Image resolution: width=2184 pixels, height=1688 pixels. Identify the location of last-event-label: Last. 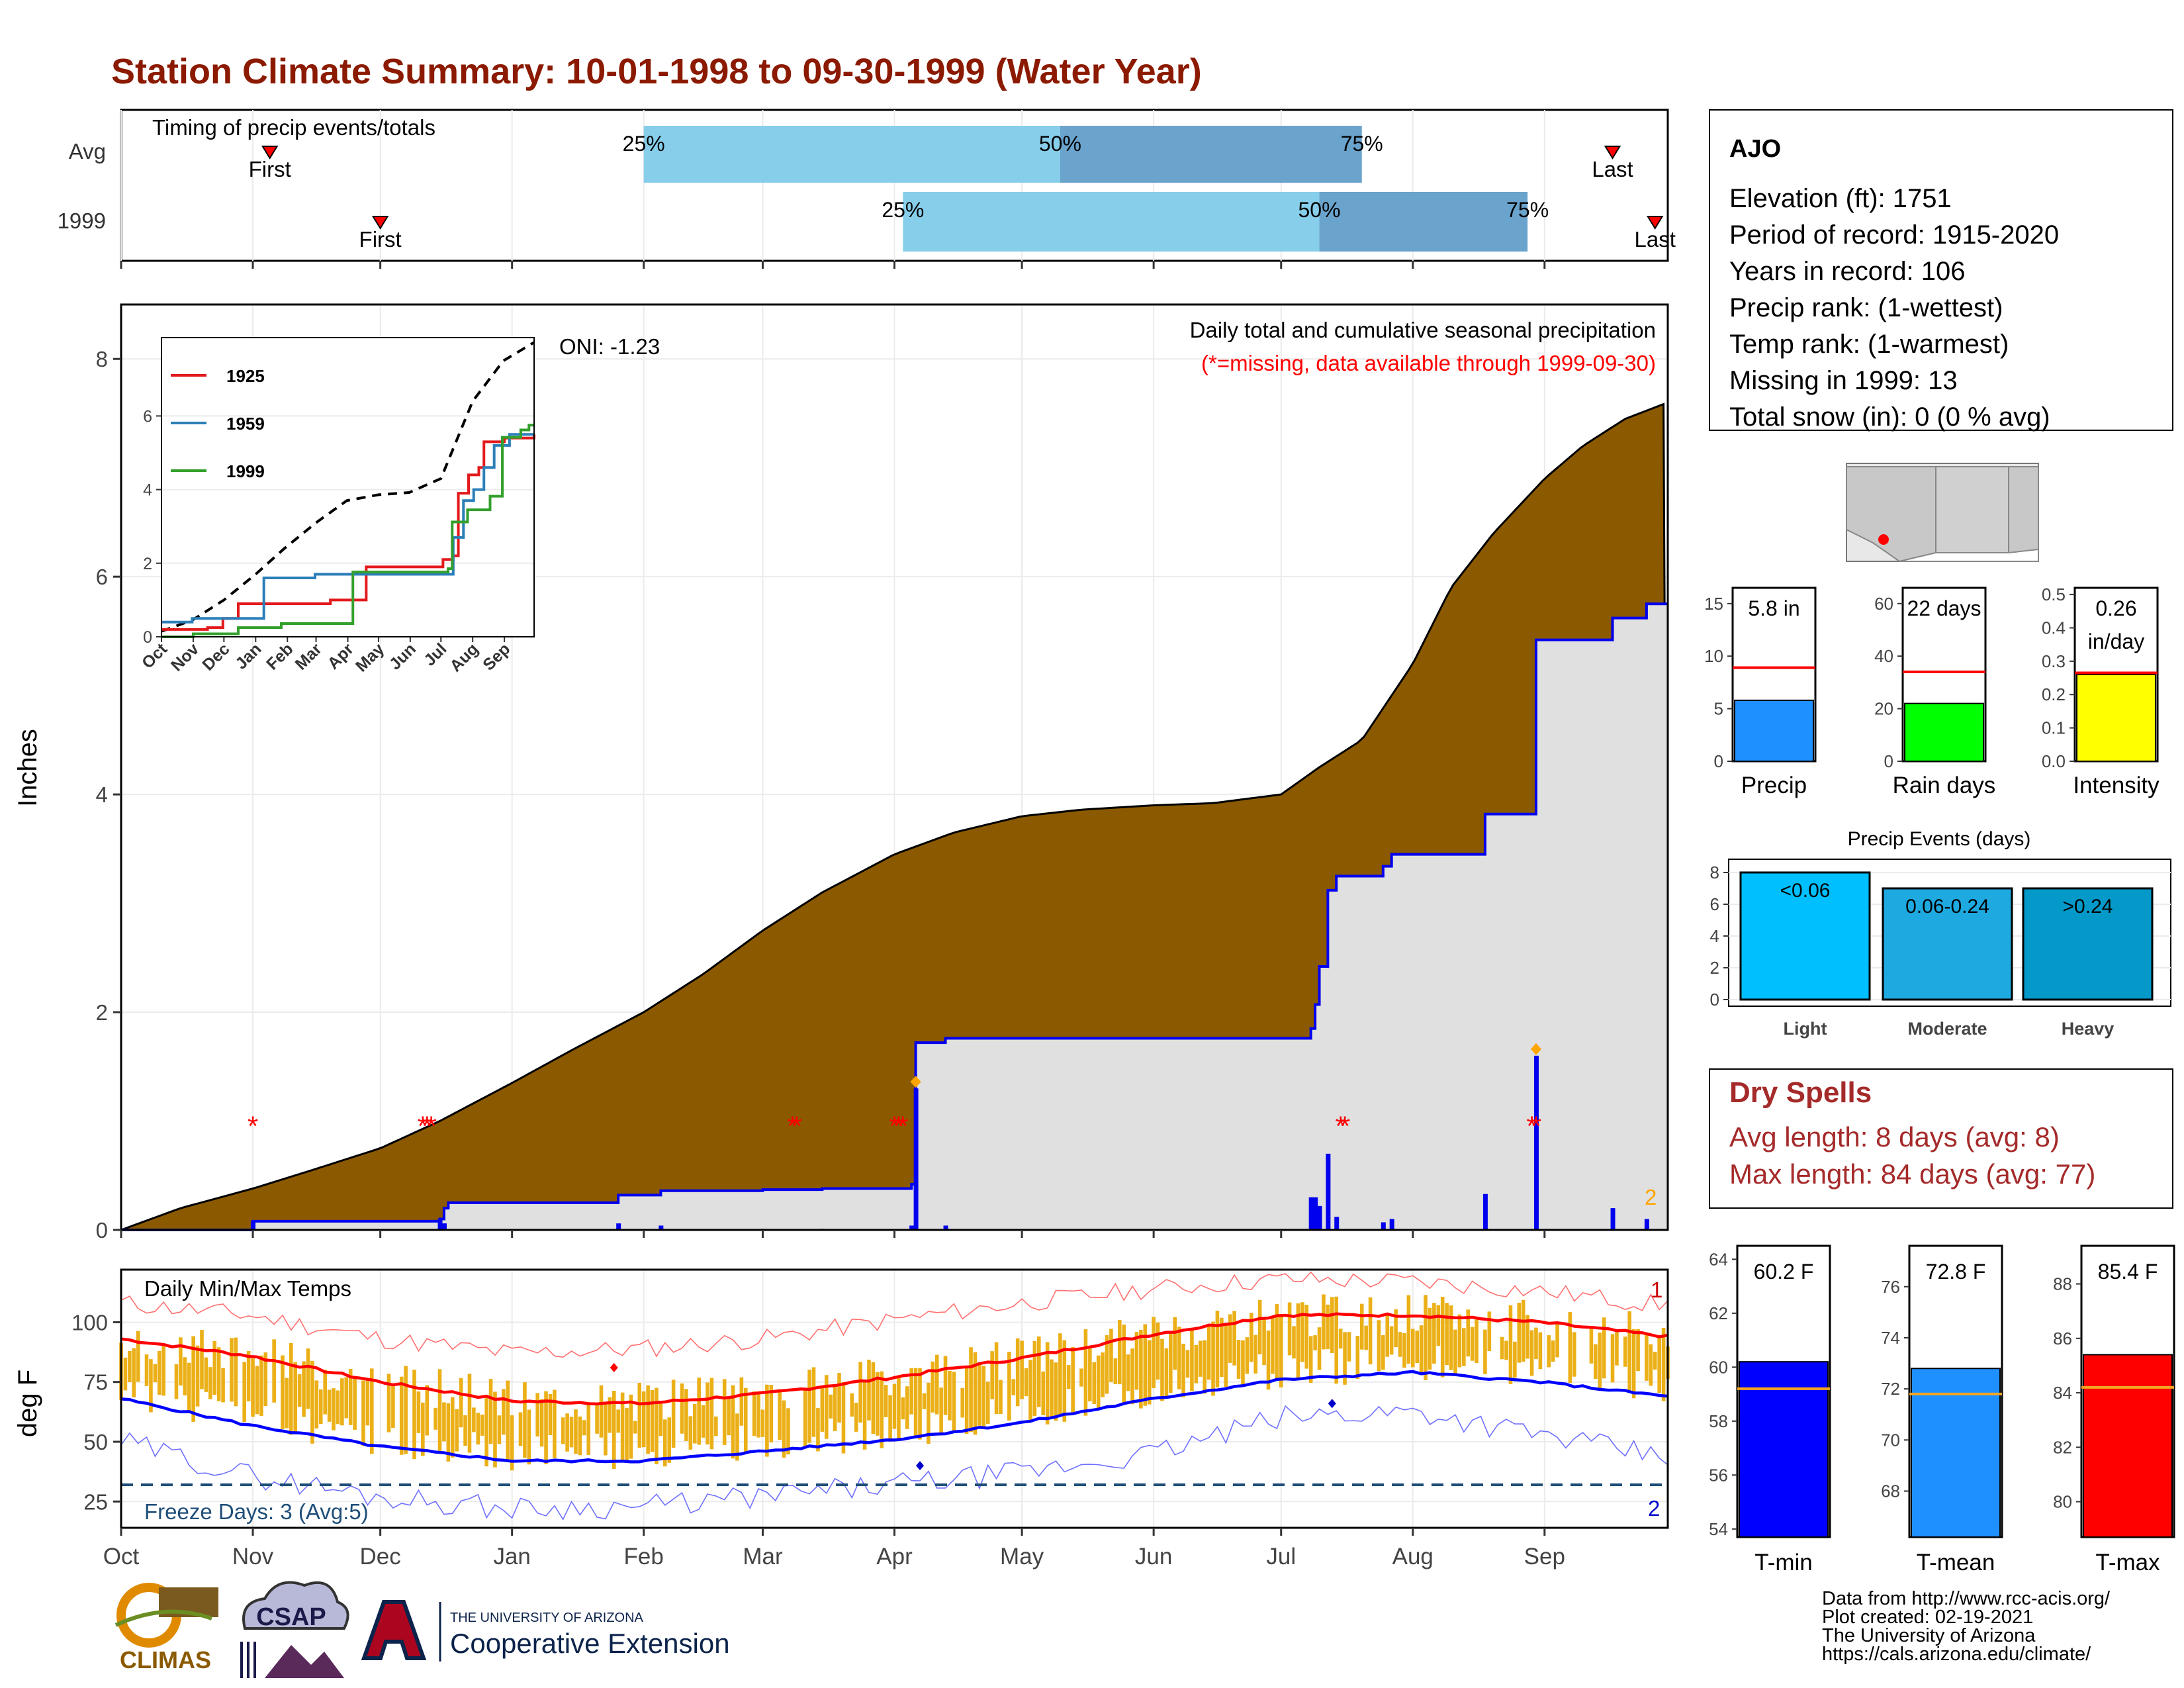
(1655, 239).